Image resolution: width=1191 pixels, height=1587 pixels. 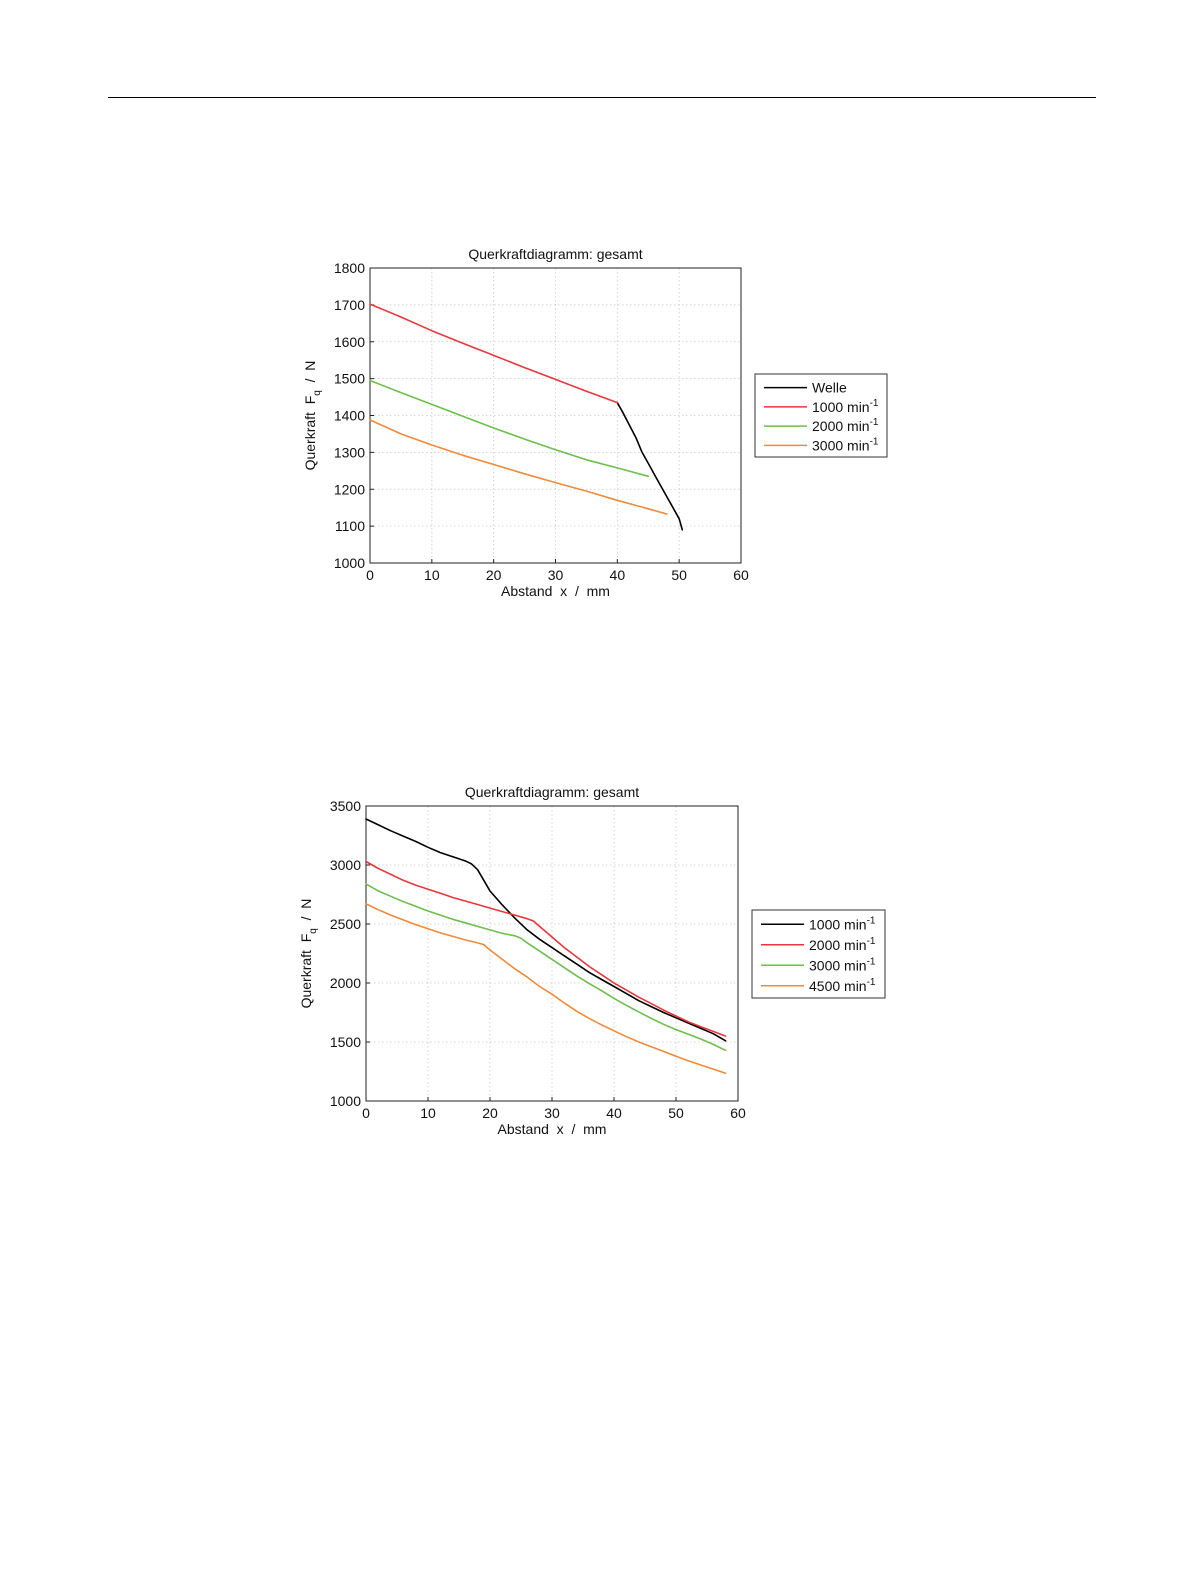 I want to click on legend-label-1: 1000 min-1, so click(x=842, y=923).